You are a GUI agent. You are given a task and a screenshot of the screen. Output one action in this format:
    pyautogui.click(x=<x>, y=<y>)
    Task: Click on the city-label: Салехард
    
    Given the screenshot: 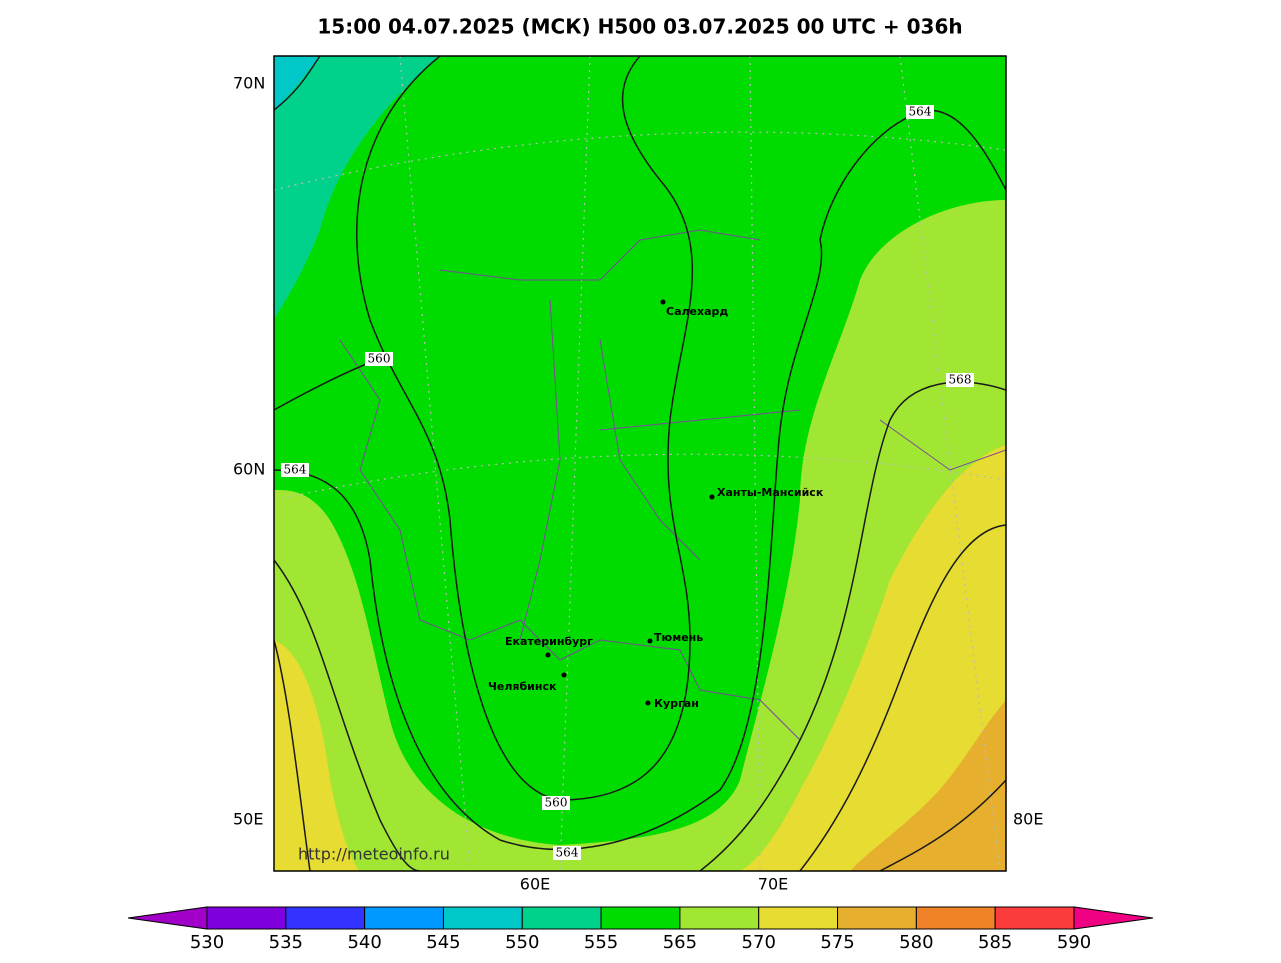 What is the action you would take?
    pyautogui.click(x=697, y=311)
    